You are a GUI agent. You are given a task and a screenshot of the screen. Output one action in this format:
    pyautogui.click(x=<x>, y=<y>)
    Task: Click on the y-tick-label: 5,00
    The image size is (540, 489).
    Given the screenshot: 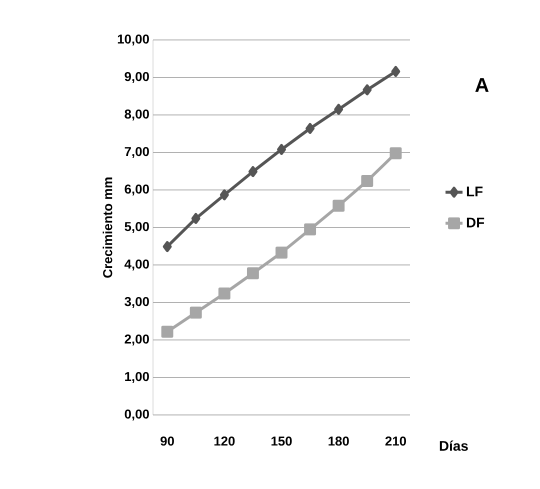 What is the action you would take?
    pyautogui.click(x=136, y=228)
    